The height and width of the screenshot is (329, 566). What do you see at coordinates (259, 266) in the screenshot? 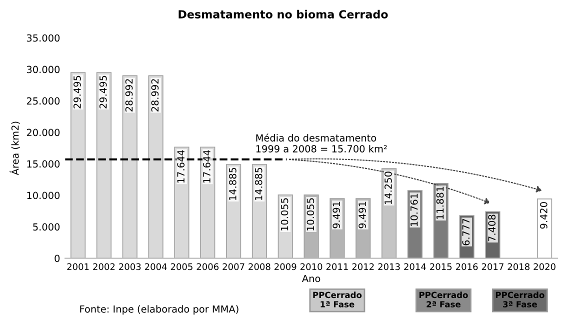
I see `x-tick-label: 2008` at bounding box center [259, 266].